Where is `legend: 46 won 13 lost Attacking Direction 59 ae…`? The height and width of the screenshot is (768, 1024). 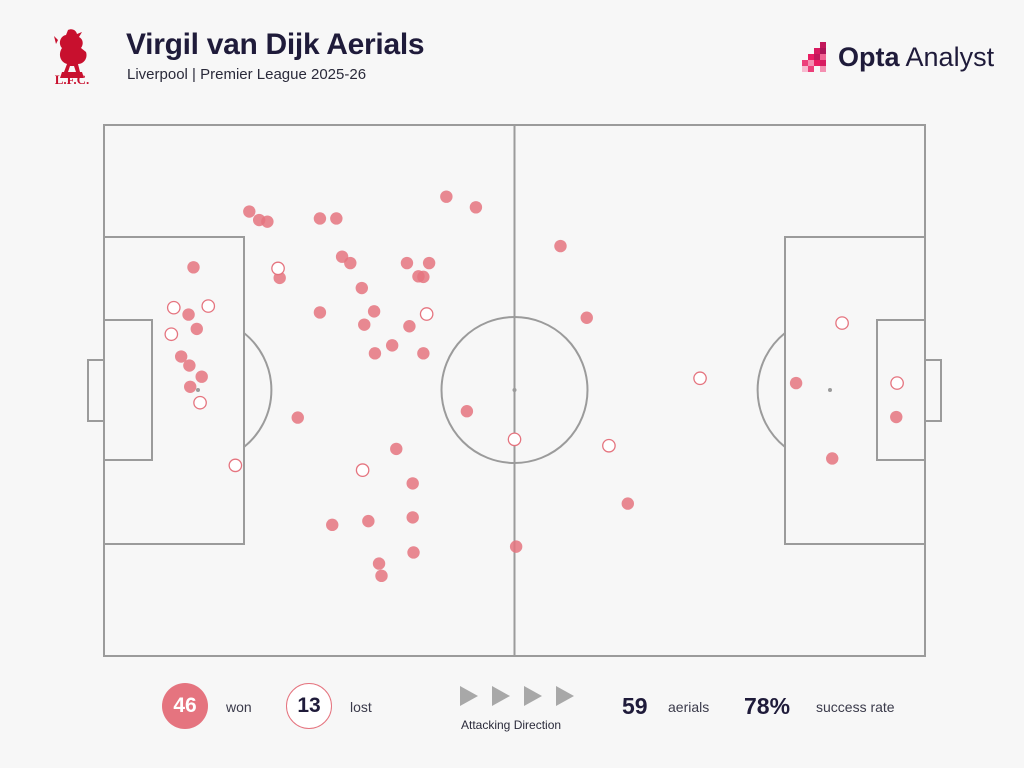
legend: 46 won 13 lost Attacking Direction 59 ae… is located at coordinates (512, 710).